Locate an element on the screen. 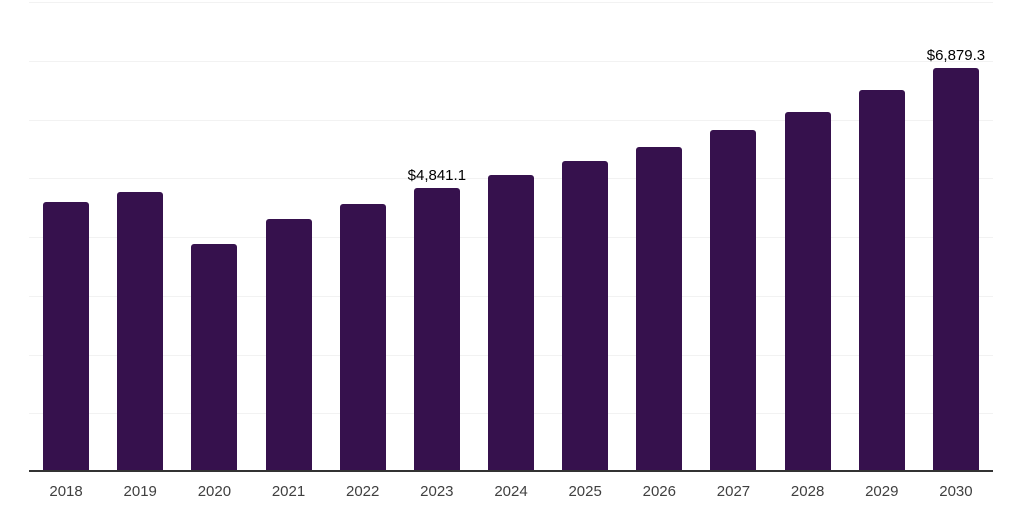 This screenshot has width=1024, height=512. bar-2020 is located at coordinates (214, 358).